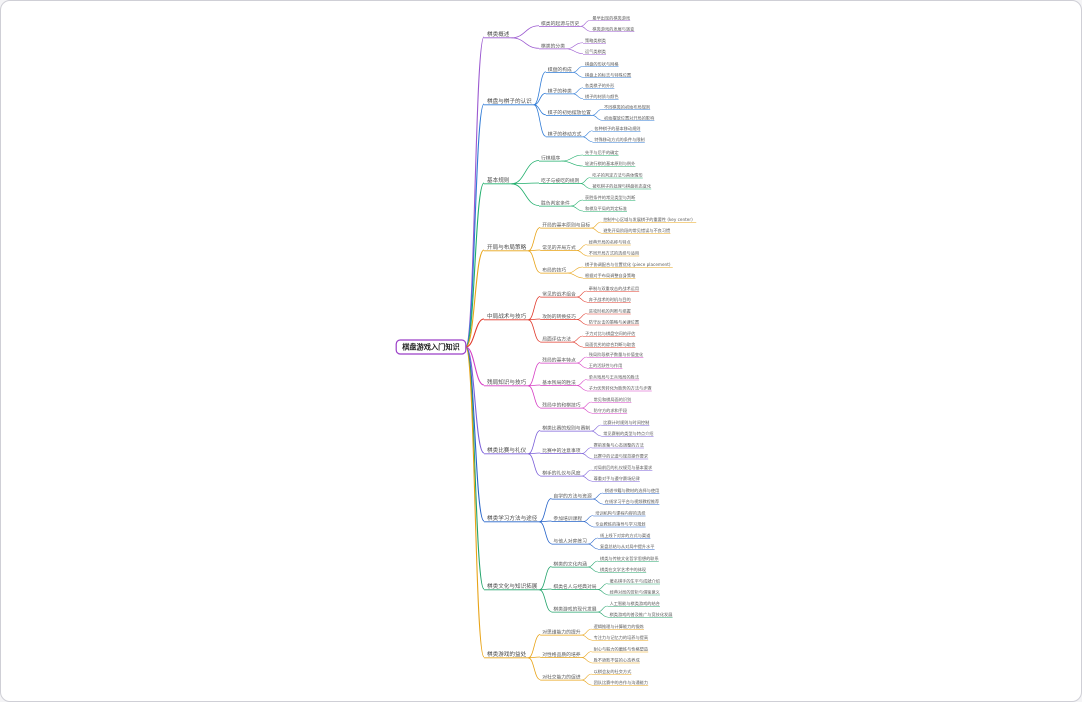 The height and width of the screenshot is (702, 1082). Describe the element at coordinates (559, 382) in the screenshot. I see `sub-node: 基本残局的胜法` at that location.